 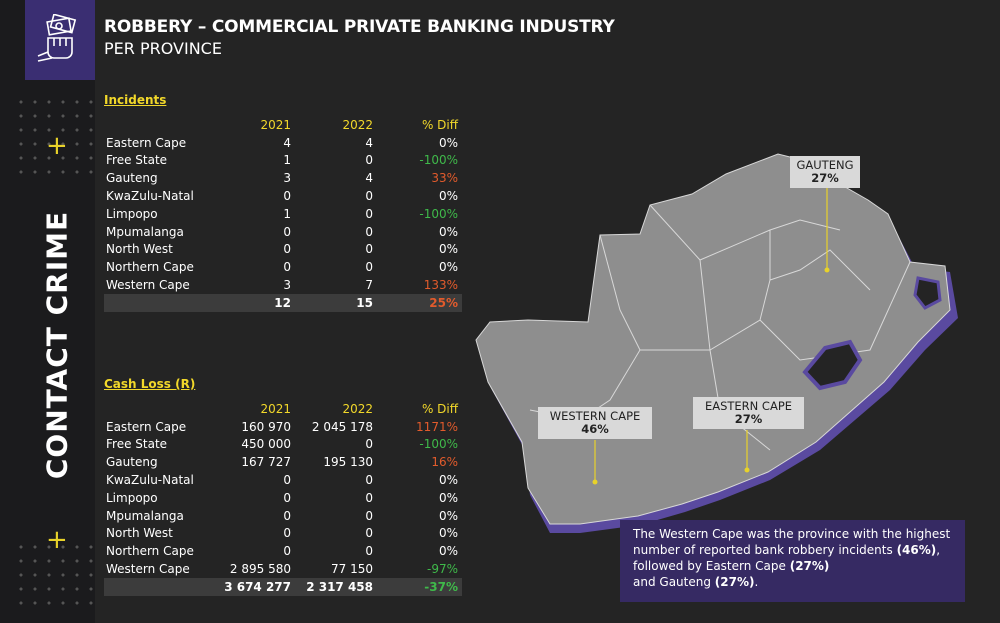 I want to click on table-row: Limpopo 1 0 -100%, so click(x=283, y=214).